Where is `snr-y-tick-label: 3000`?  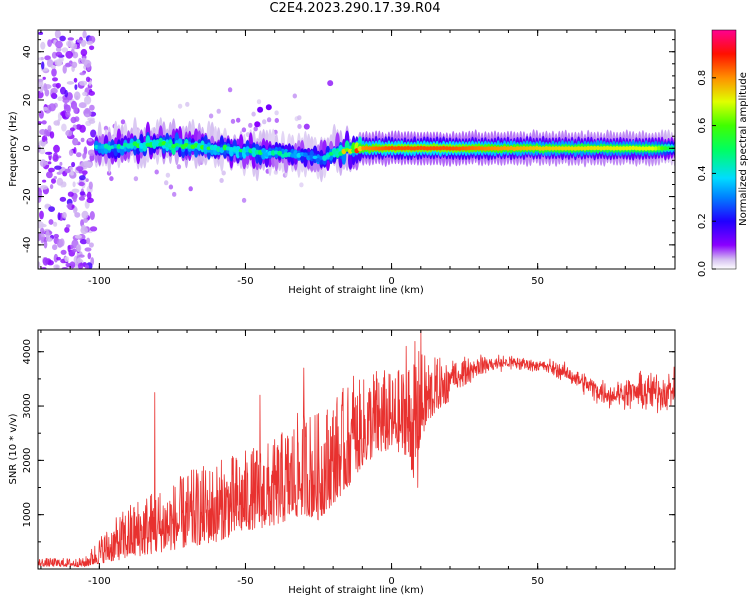 snr-y-tick-label: 3000 is located at coordinates (27, 405).